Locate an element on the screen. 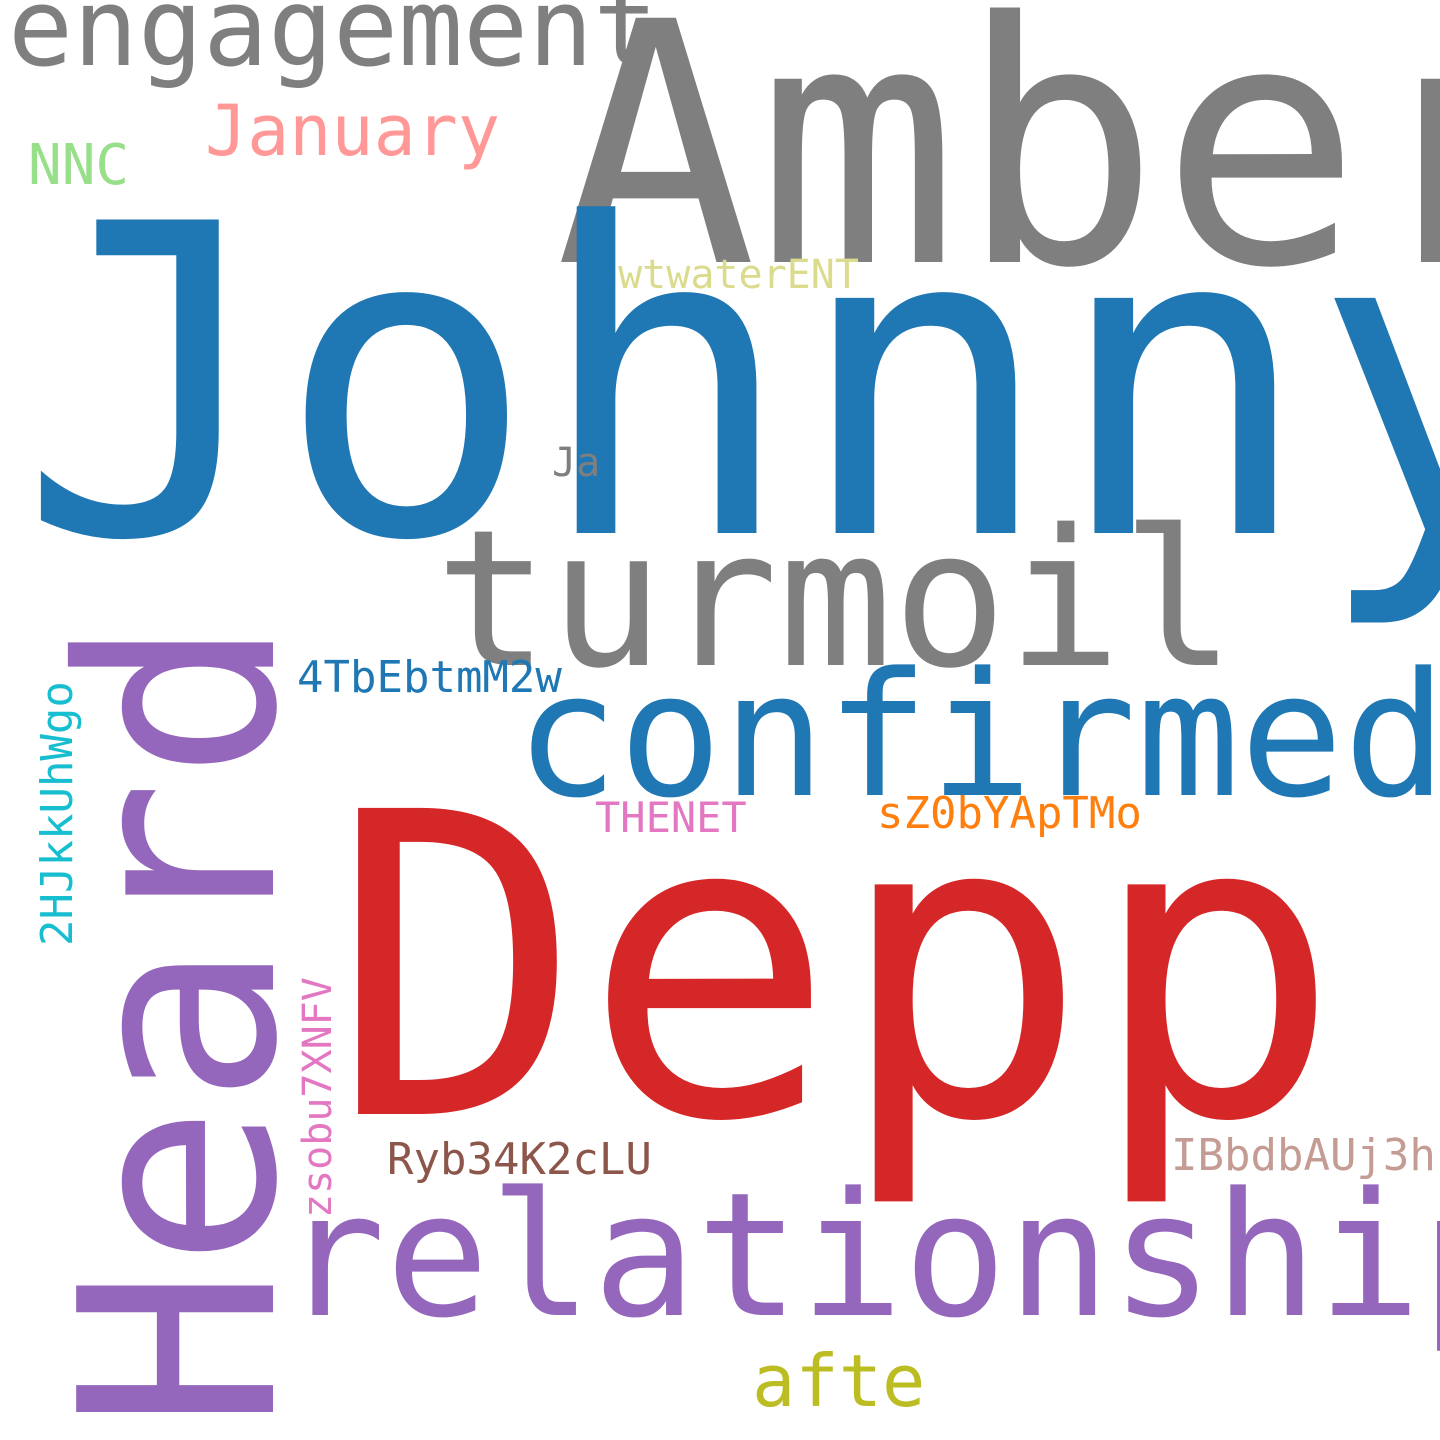 This screenshot has height=1440, width=1440. word-thenet: THENET is located at coordinates (671, 817).